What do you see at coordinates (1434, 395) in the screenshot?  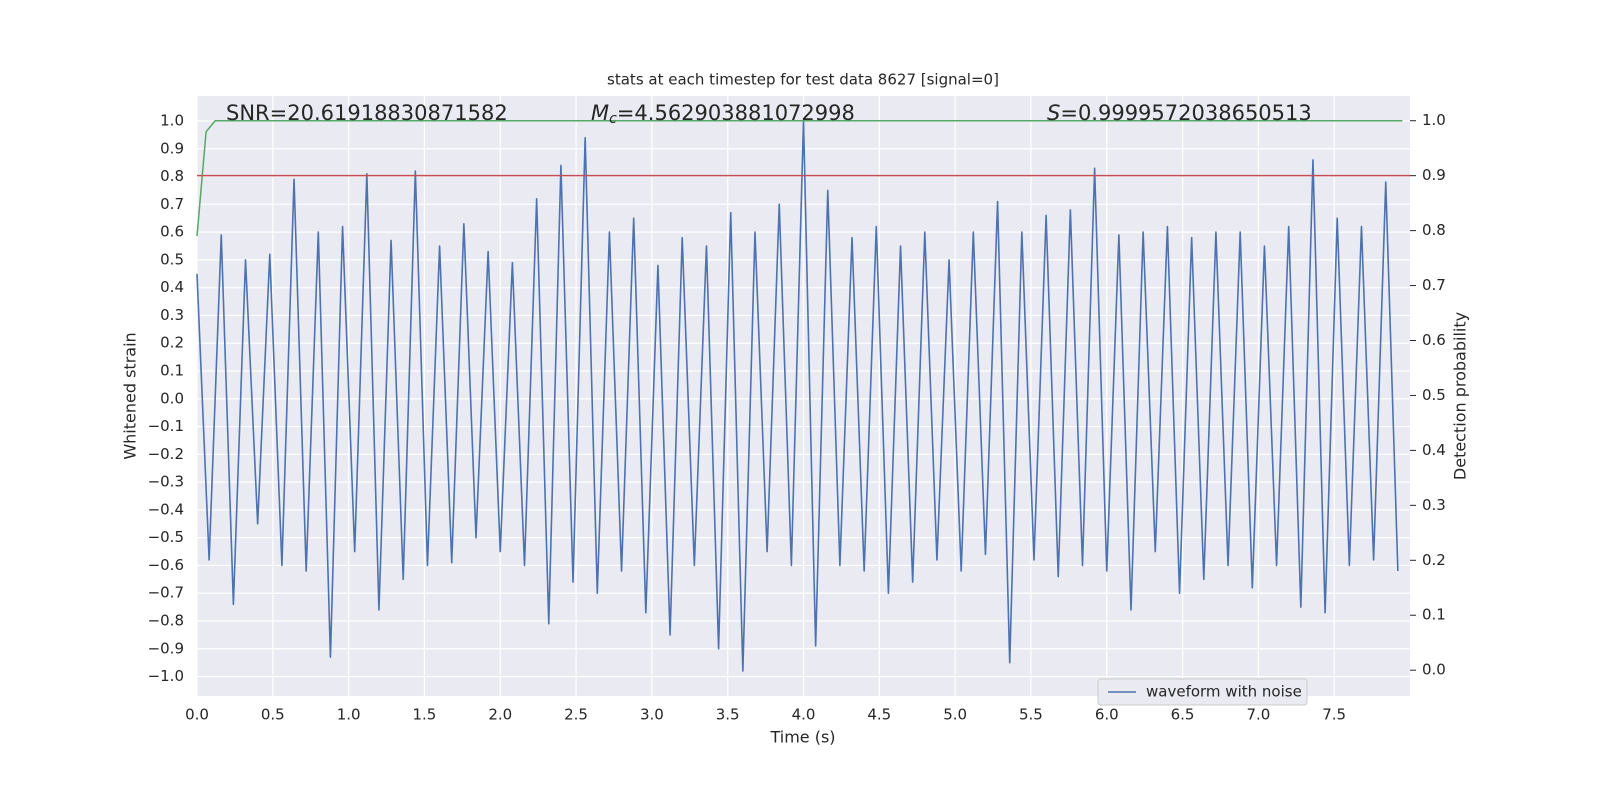 I see `y2-tick-label: 0.5` at bounding box center [1434, 395].